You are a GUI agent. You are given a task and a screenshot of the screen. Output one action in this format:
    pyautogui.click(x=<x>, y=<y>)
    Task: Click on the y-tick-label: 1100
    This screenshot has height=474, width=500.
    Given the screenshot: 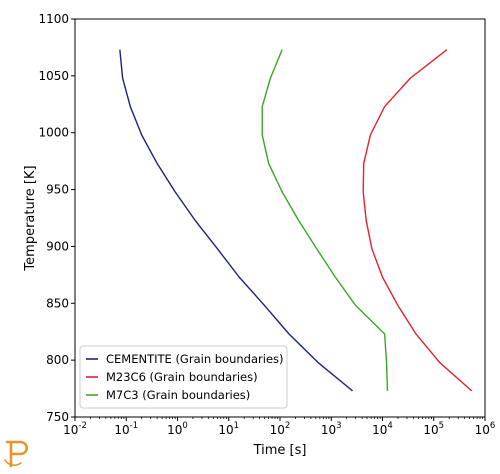 What is the action you would take?
    pyautogui.click(x=53, y=19)
    